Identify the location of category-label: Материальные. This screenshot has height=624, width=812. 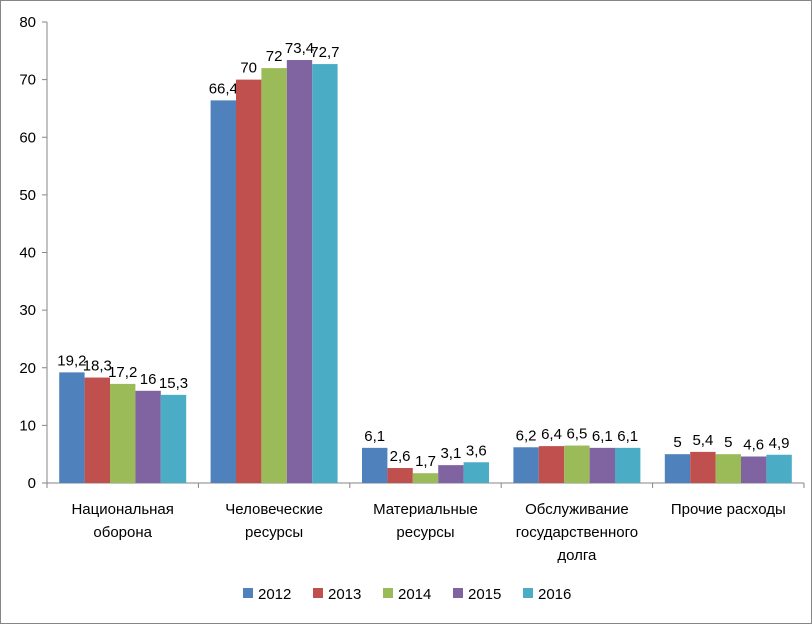
(425, 509).